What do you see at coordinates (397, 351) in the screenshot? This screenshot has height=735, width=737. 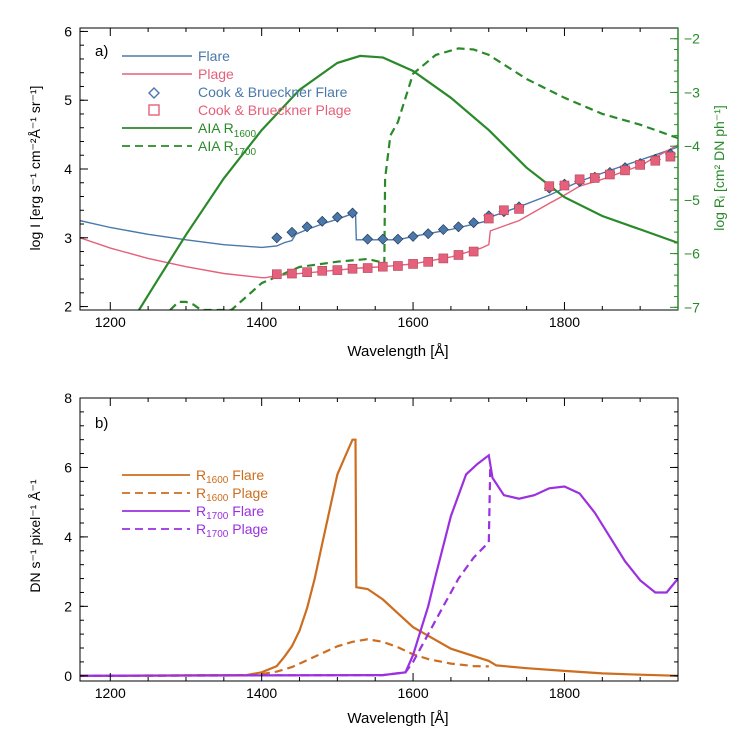 I see `panel-a-xlabel: Wavelength [Å]` at bounding box center [397, 351].